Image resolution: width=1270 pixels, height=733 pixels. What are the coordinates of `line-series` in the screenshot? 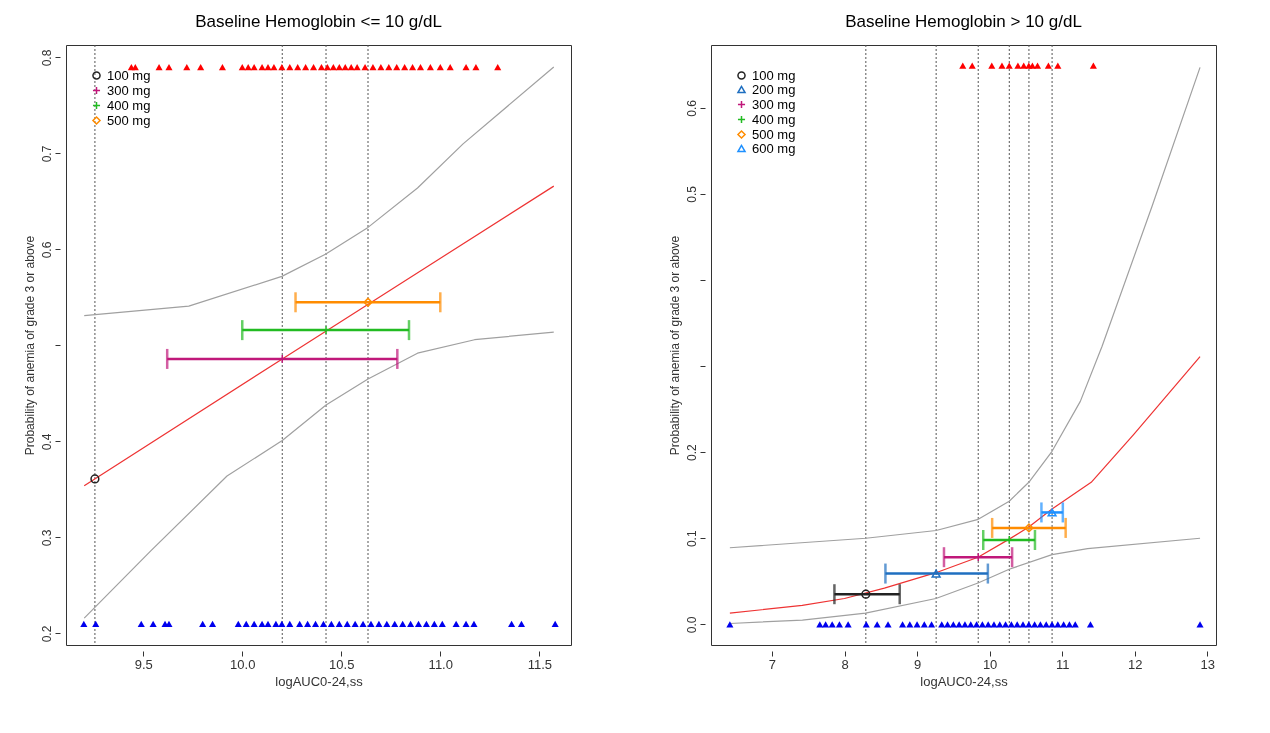 It's located at (965, 485).